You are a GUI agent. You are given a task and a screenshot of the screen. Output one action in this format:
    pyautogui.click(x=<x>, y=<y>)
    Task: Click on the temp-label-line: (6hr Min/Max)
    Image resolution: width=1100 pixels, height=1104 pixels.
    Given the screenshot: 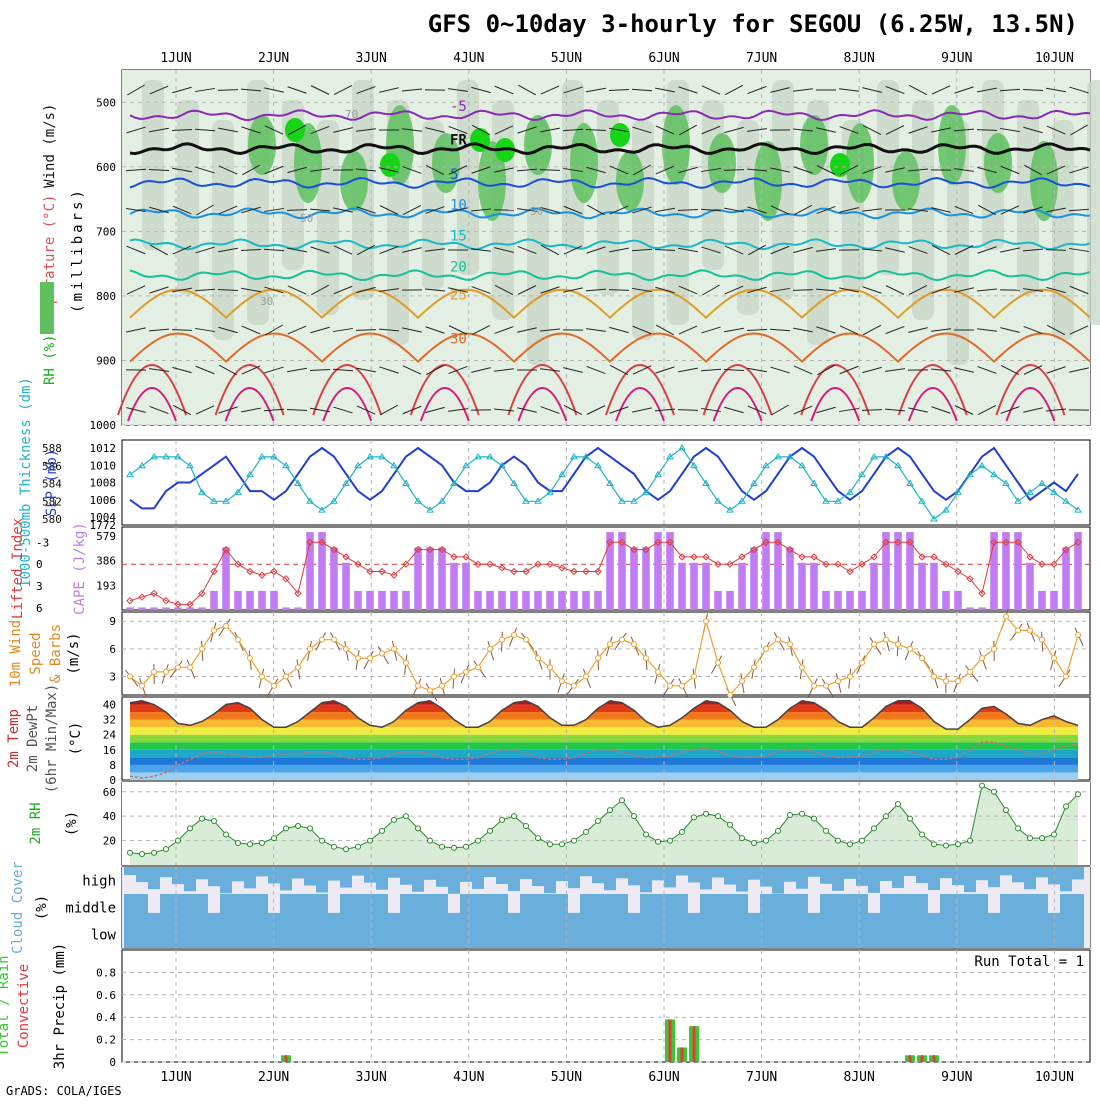 What is the action you would take?
    pyautogui.click(x=52, y=739)
    